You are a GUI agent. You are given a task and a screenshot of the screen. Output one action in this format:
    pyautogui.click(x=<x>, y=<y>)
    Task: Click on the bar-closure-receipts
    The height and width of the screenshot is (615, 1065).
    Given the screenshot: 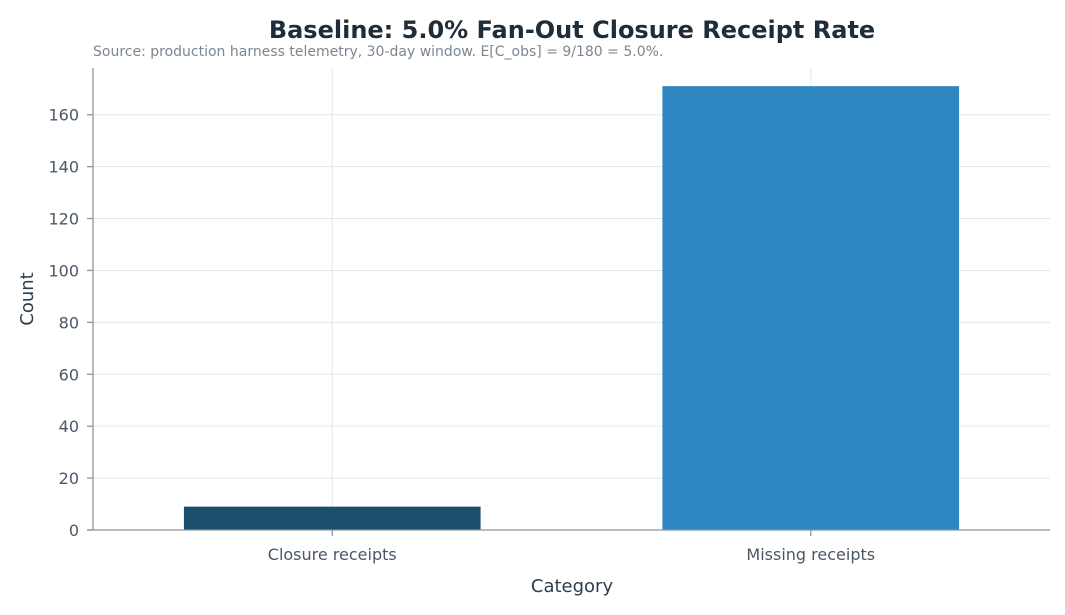 What is the action you would take?
    pyautogui.click(x=332, y=518)
    